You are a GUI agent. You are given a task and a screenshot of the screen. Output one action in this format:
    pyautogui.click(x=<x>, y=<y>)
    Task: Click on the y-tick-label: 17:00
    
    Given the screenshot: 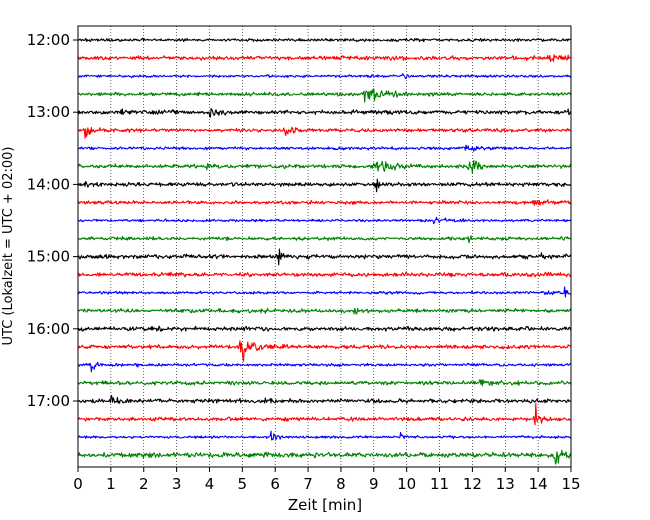 What is the action you would take?
    pyautogui.click(x=48, y=401)
    